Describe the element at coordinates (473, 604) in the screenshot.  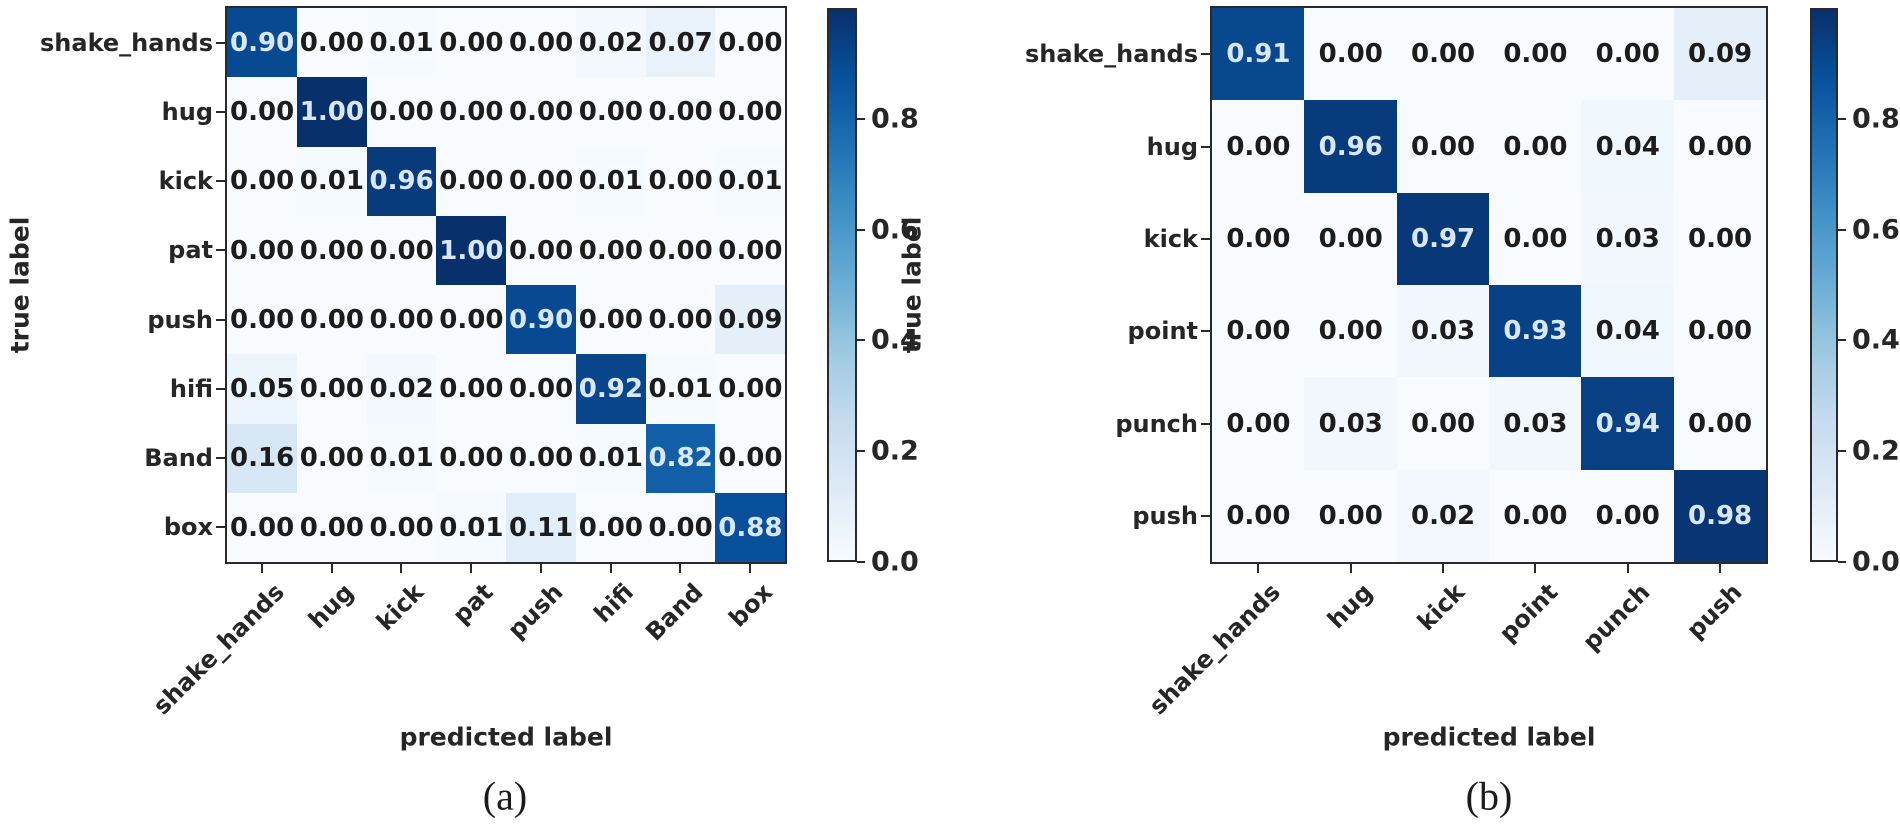
I see `x-tick-label: pat` at that location.